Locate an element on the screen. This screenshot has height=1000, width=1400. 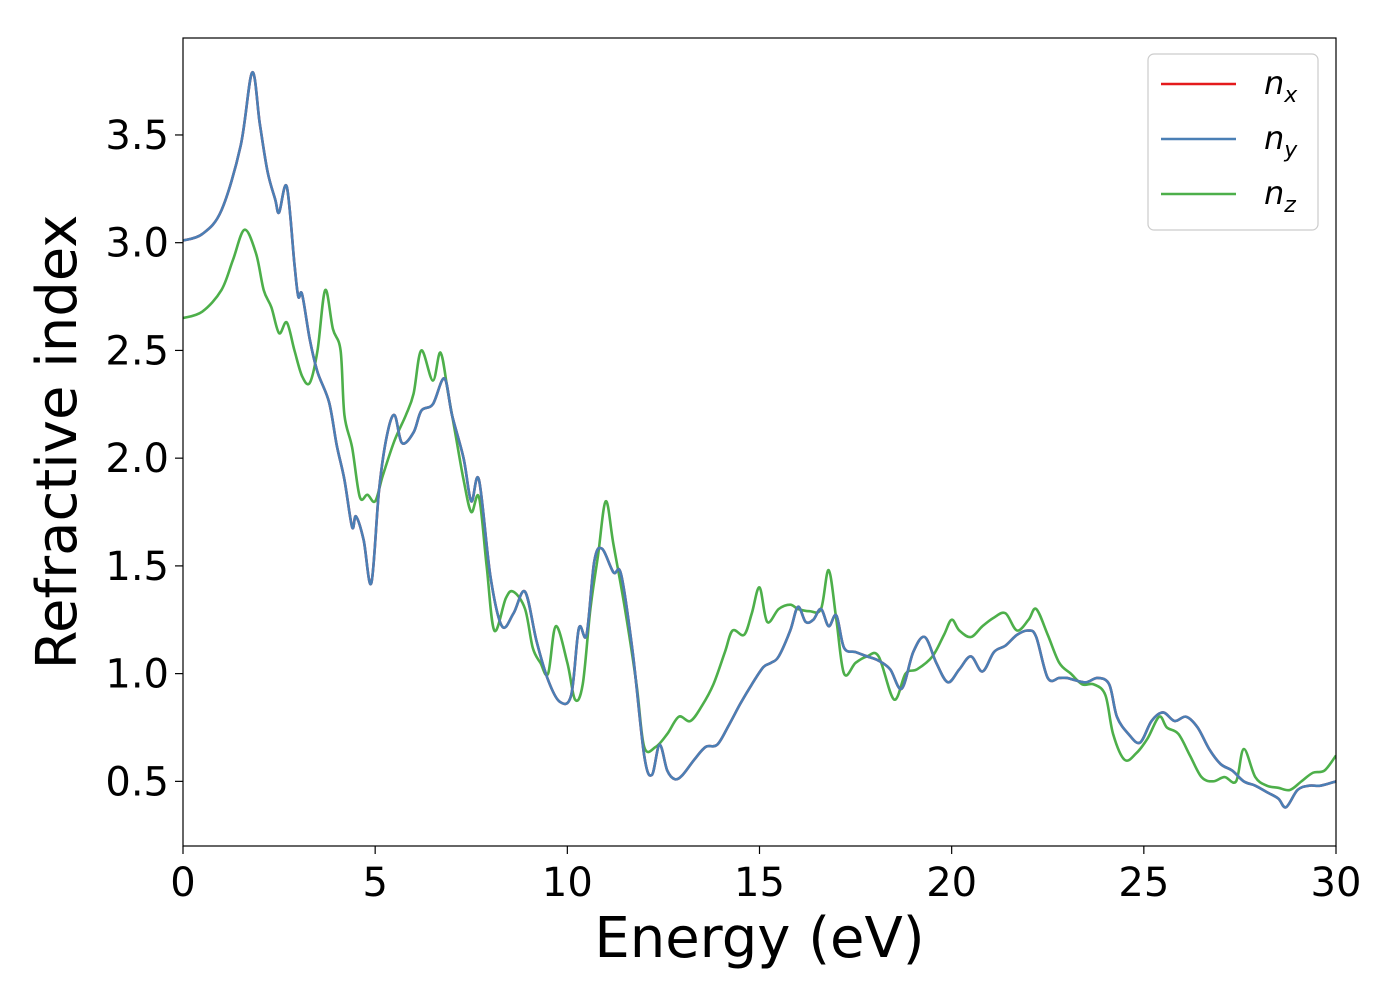
legend-label-n-x: nx is located at coordinates (1281, 86).